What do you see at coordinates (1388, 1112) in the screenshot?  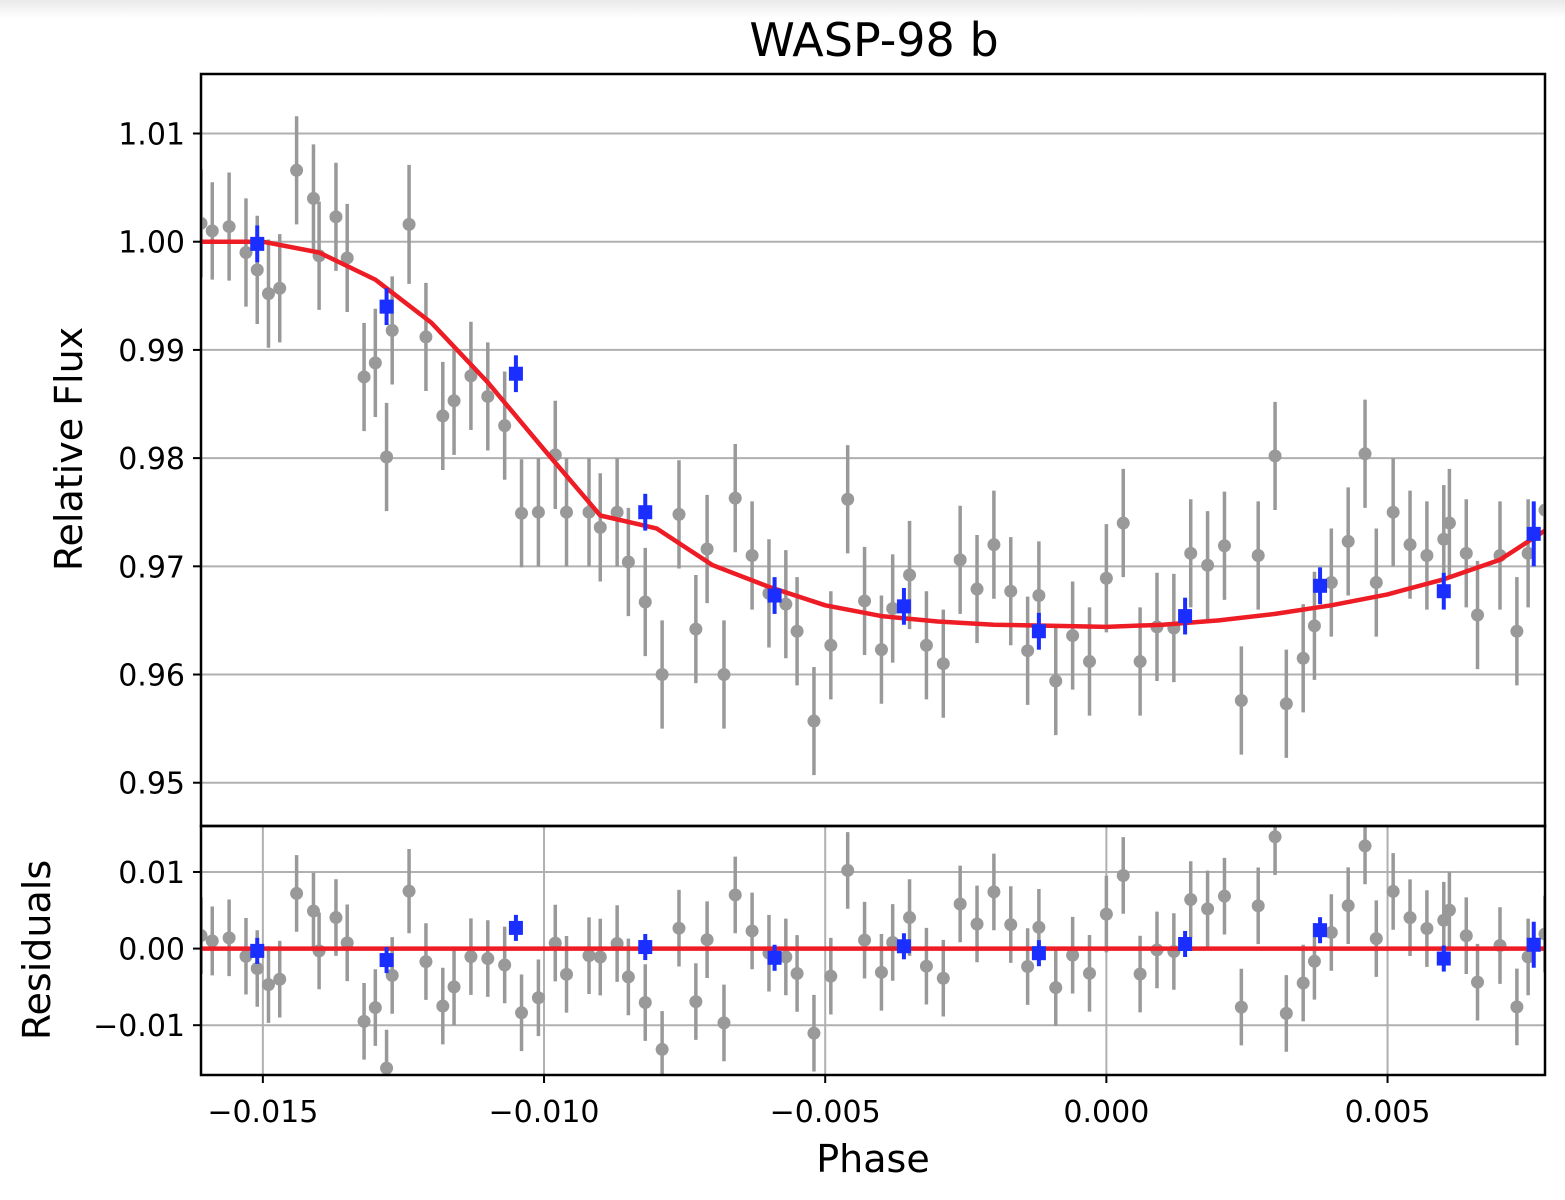 I see `x-tick-label: 0.005` at bounding box center [1388, 1112].